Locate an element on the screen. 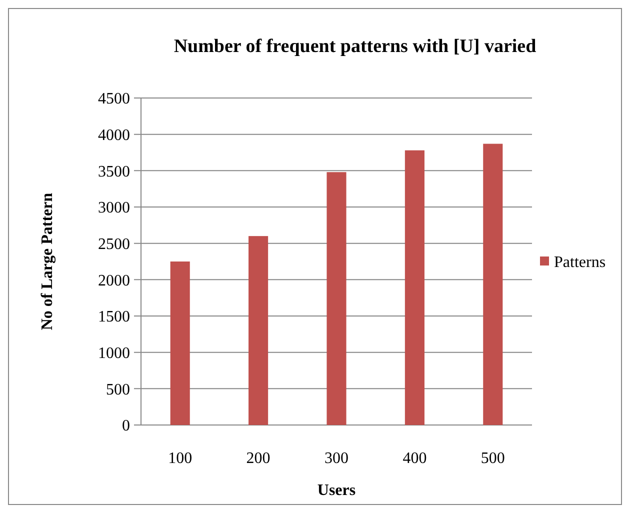 Image resolution: width=630 pixels, height=513 pixels. chart-title: Number of frequent patterns with [U] varied is located at coordinates (355, 46).